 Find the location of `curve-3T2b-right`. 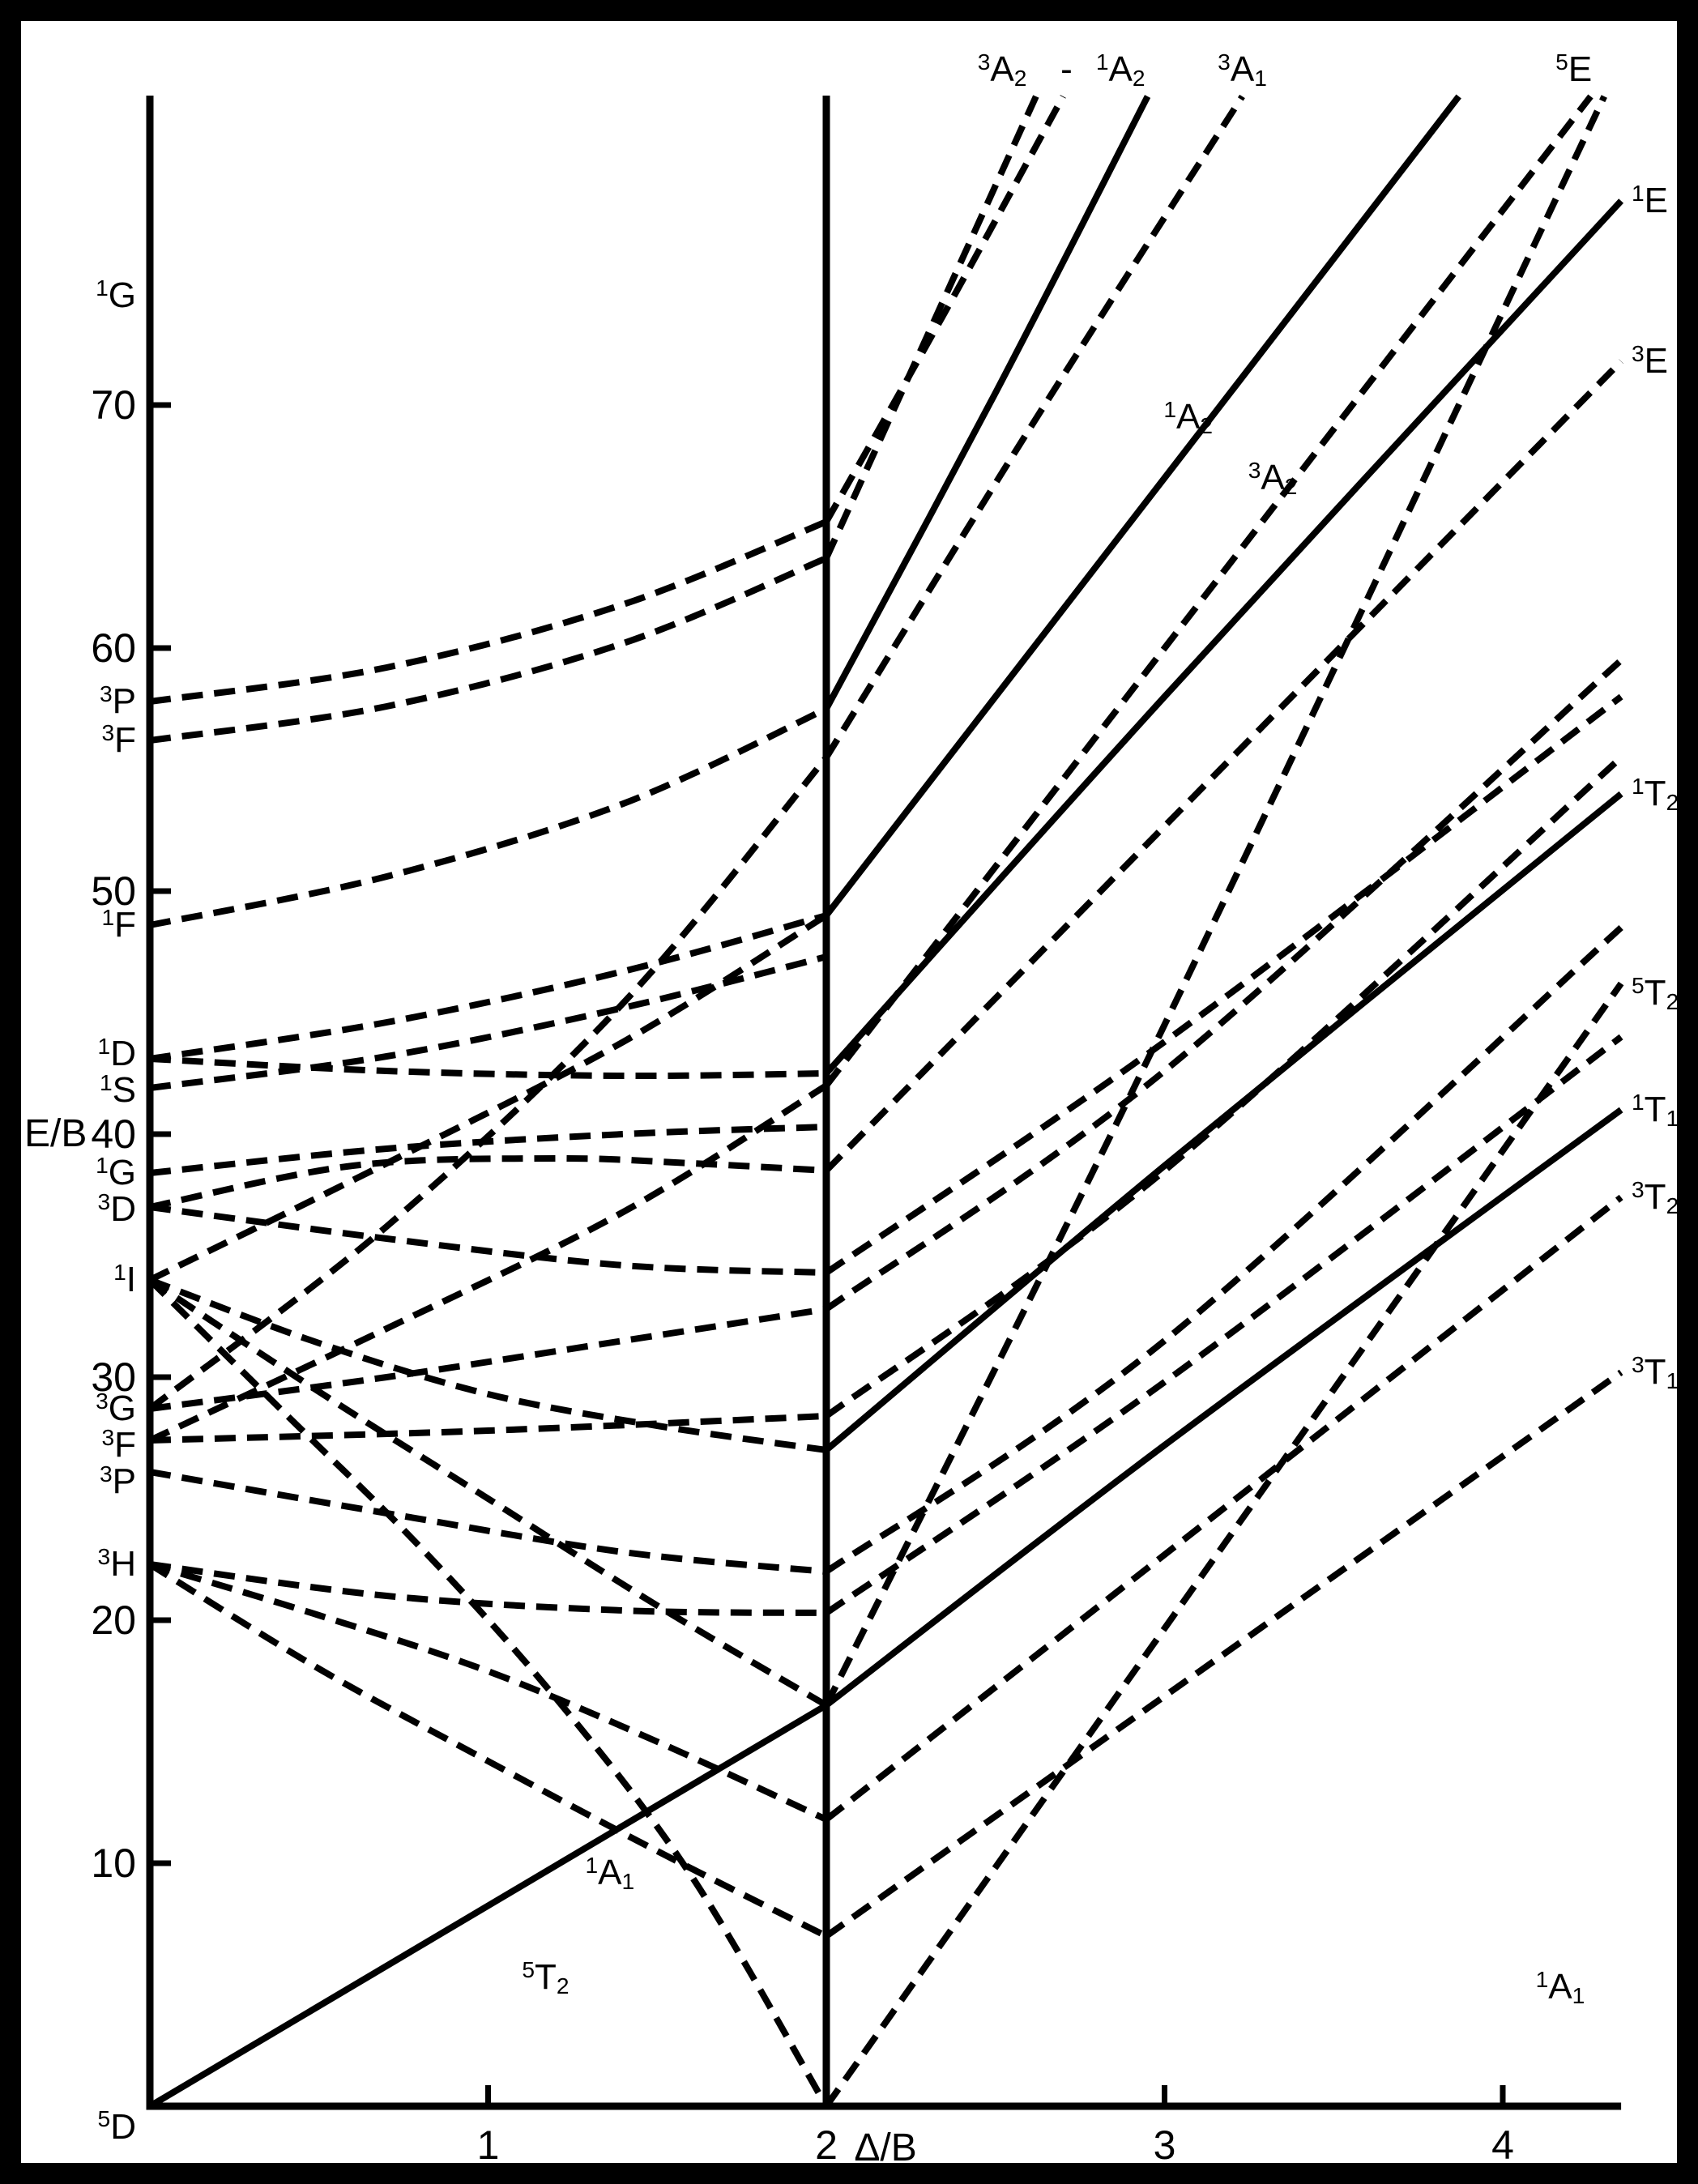

curve-3T2b-right is located at coordinates (1223, 1087).